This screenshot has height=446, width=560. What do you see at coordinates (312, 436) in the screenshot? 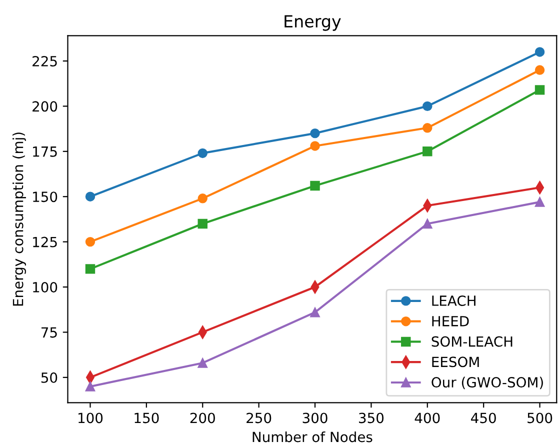
I see `x-axis-title: Number of Nodes` at bounding box center [312, 436].